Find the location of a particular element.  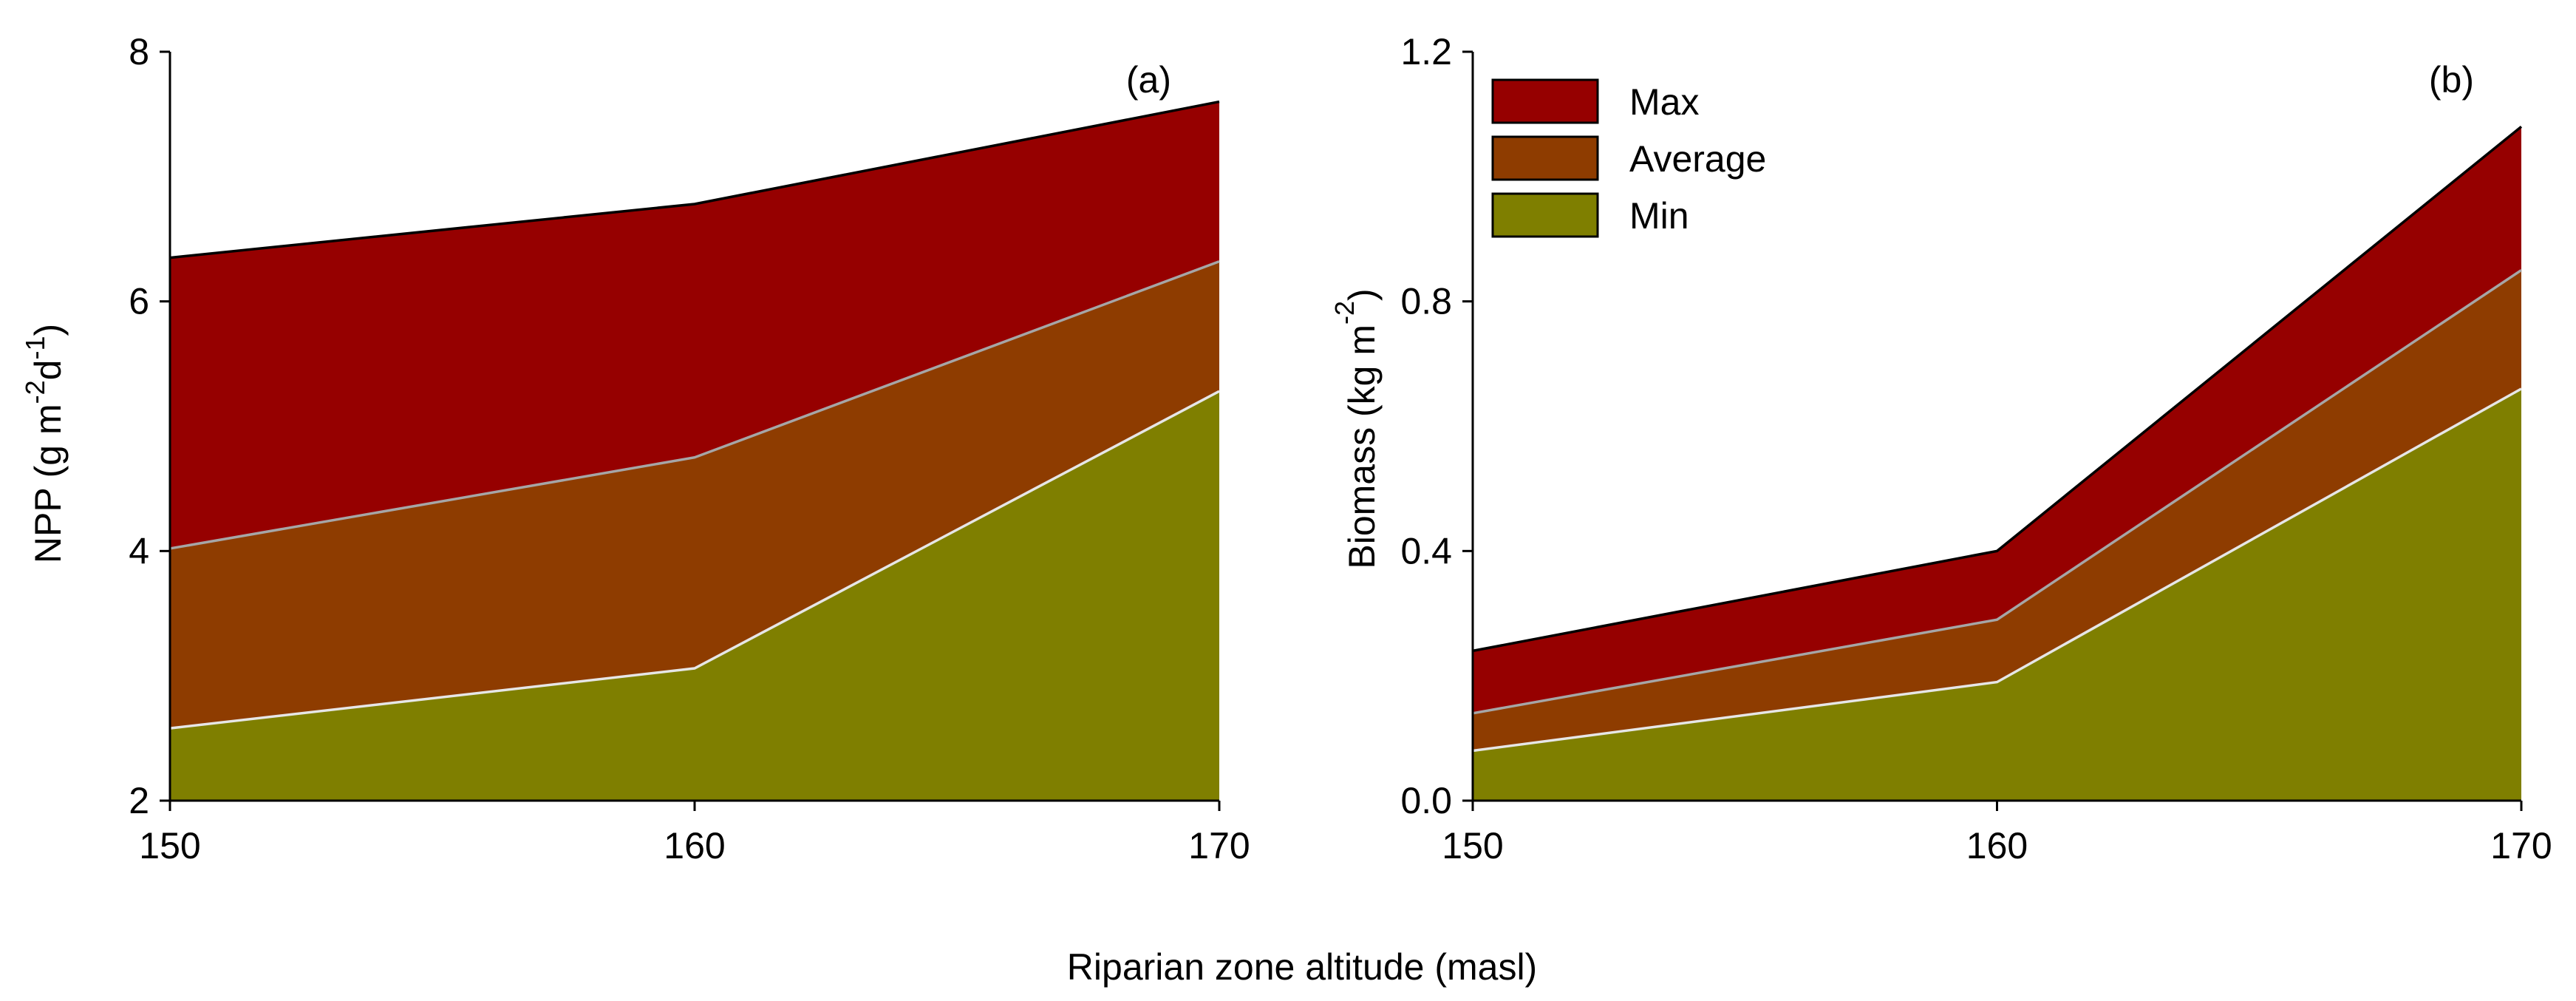

legend-label-max: Max is located at coordinates (1664, 102).